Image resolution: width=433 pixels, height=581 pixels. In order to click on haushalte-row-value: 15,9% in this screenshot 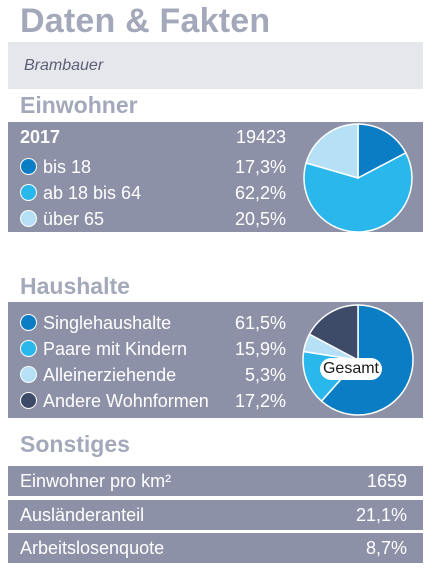, I will do `click(260, 349)`.